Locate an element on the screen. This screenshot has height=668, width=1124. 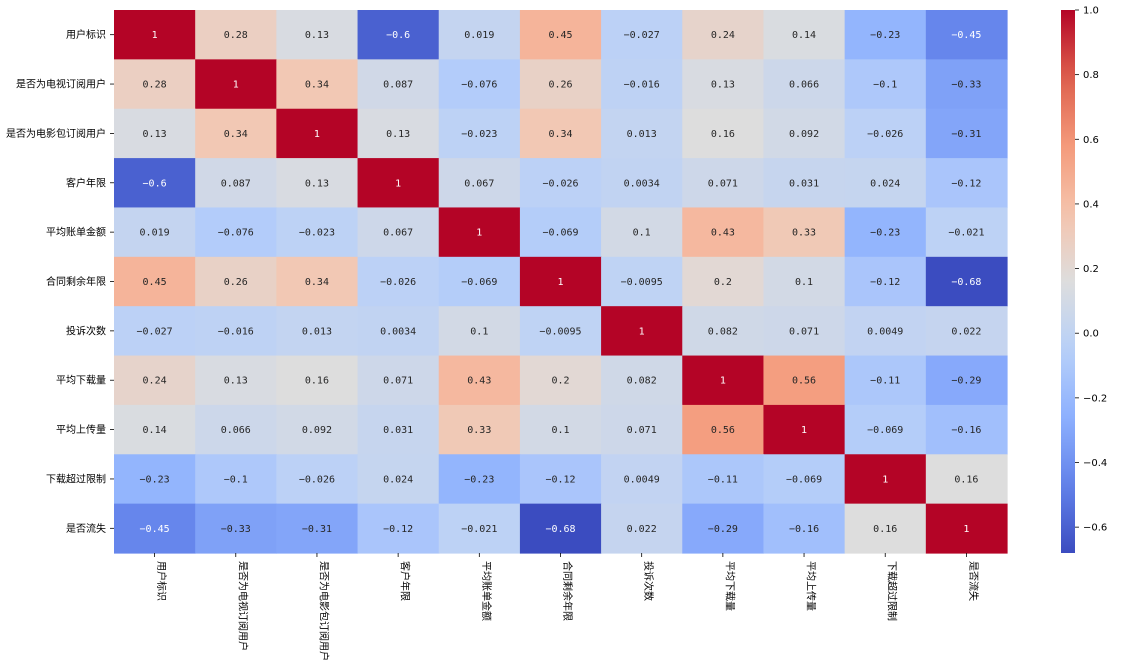
heatmap-cell-label: −0.023 is located at coordinates (317, 233).